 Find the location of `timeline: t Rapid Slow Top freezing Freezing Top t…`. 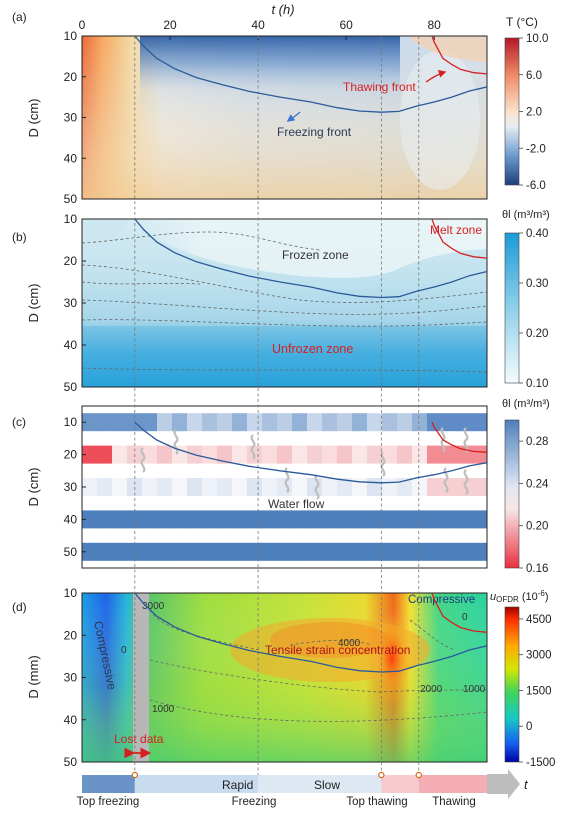

timeline: t Rapid Slow Top freezing Freezing Top t… is located at coordinates (303, 788).